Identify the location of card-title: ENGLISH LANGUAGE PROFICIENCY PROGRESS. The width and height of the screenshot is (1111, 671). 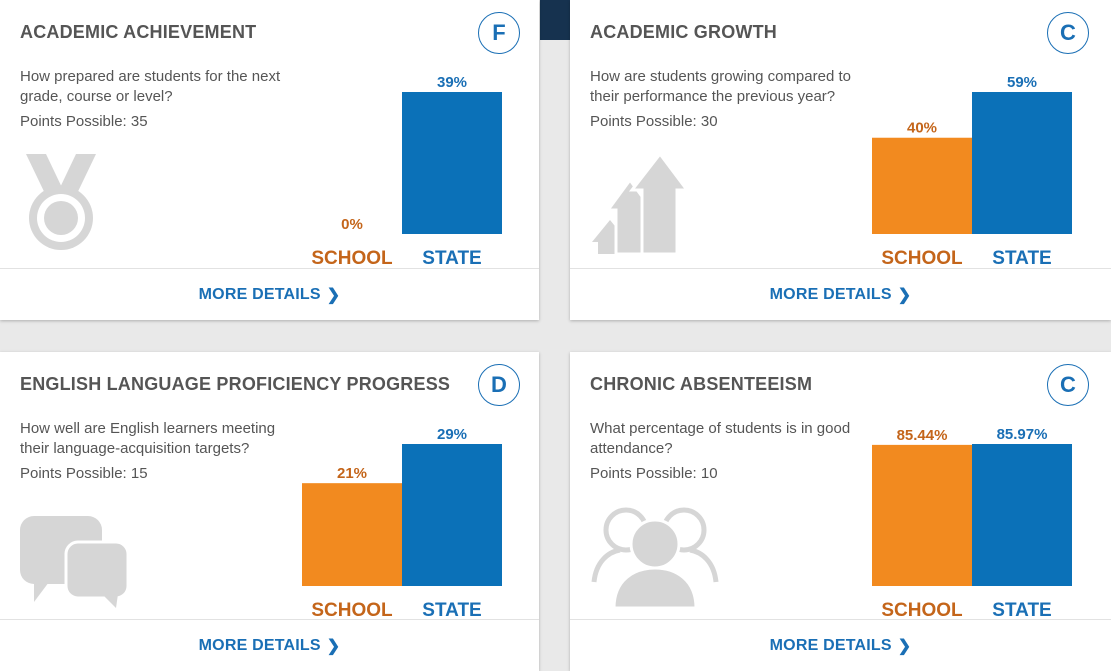
(235, 384).